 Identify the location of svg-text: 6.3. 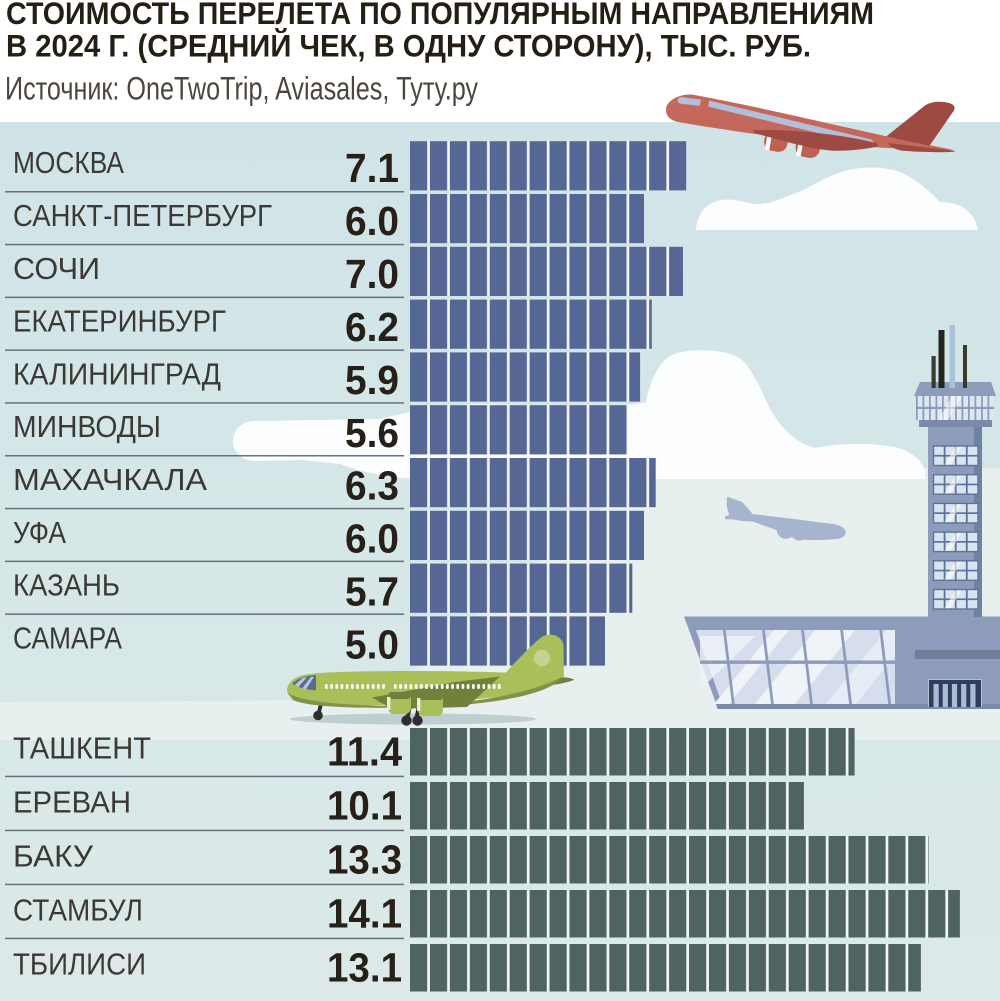
(372, 486).